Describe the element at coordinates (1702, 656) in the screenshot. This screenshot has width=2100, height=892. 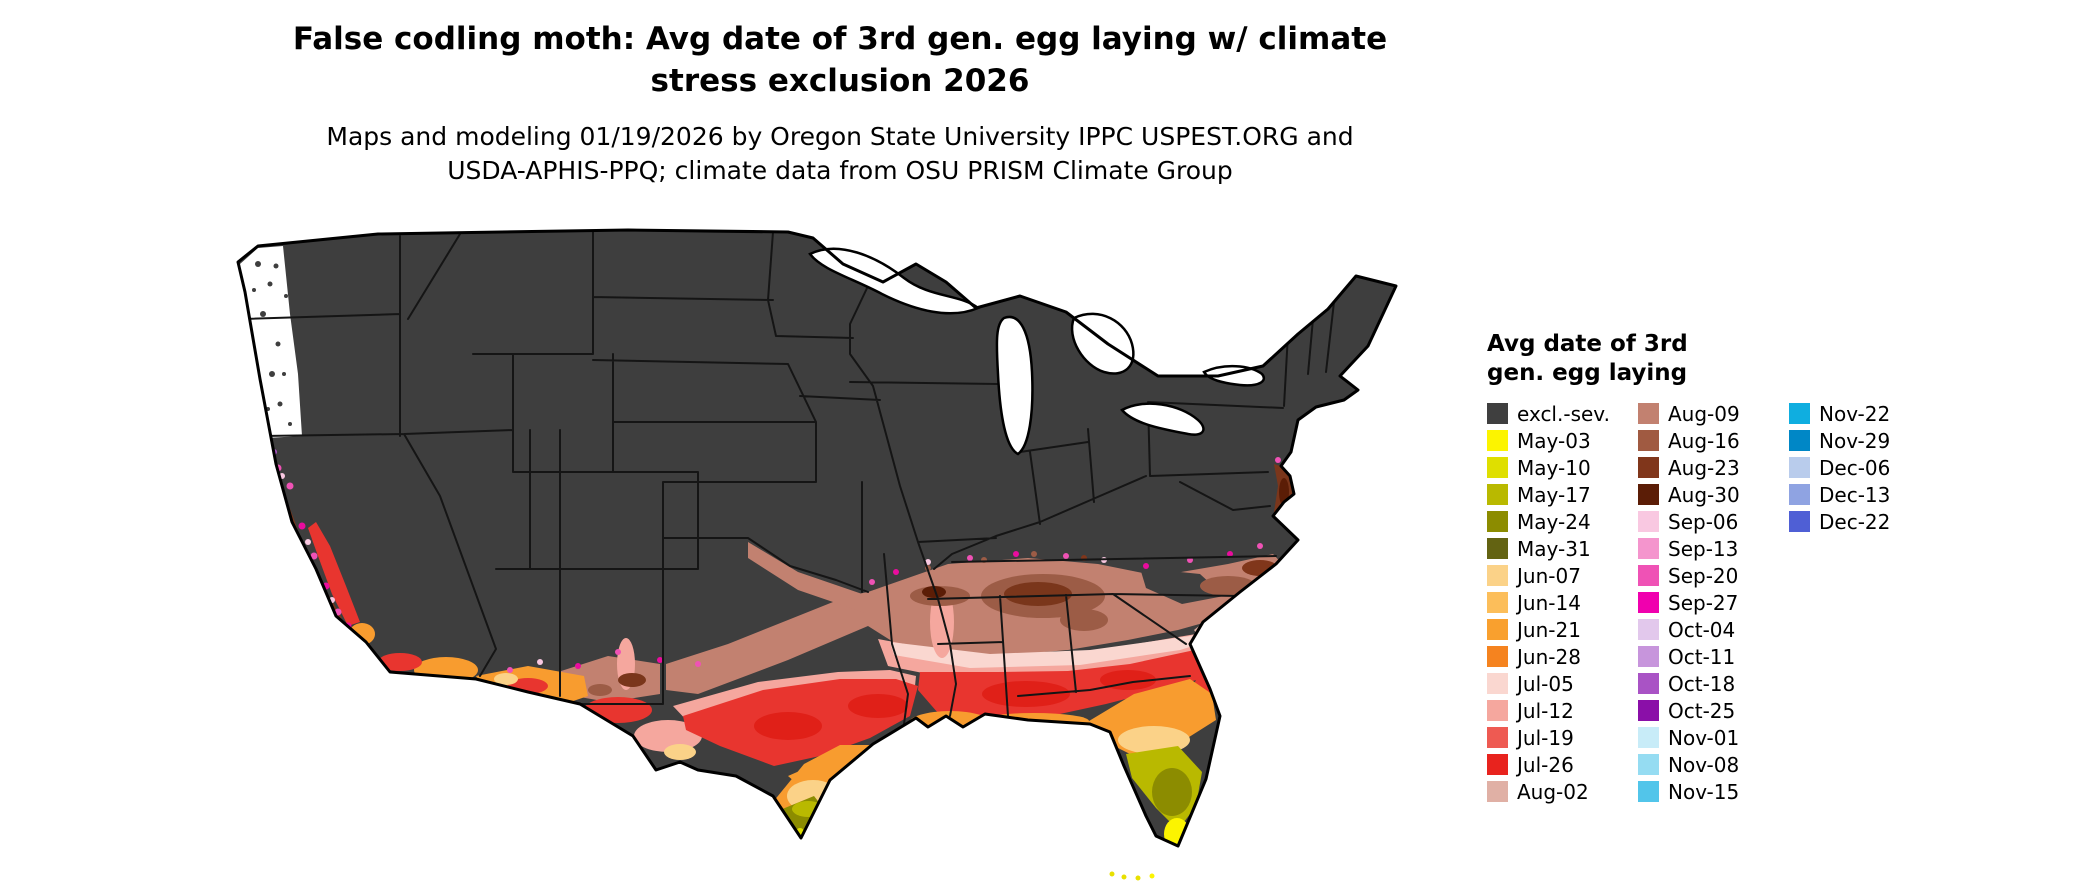
I see `legend-label: Oct-11` at that location.